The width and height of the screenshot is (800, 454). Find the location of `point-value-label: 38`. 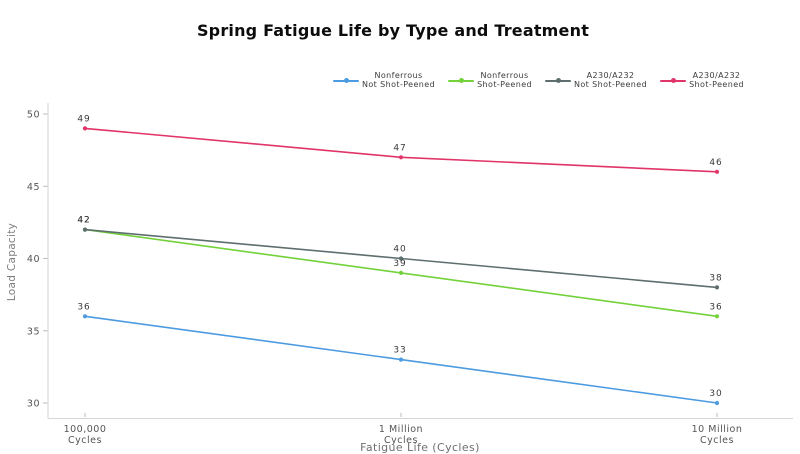

point-value-label: 38 is located at coordinates (715, 278).